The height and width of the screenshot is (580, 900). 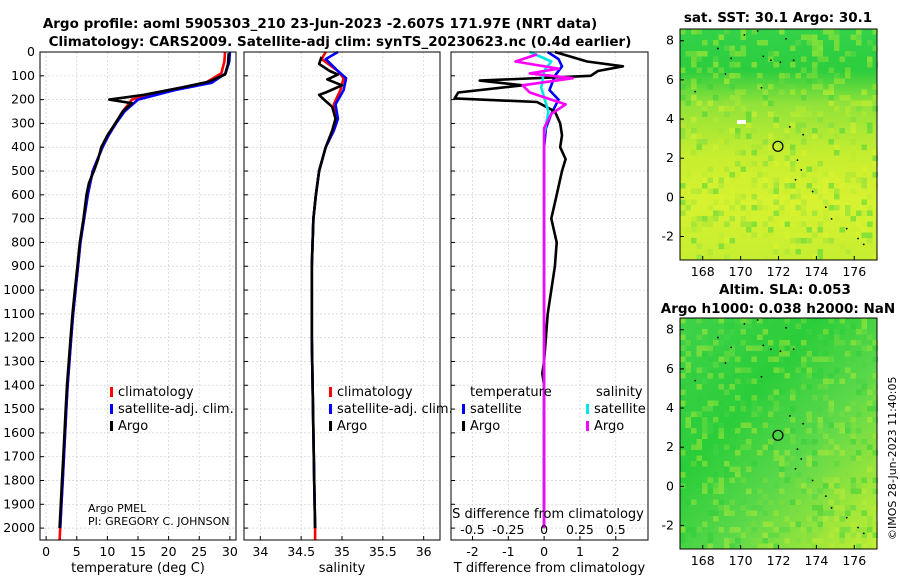 What do you see at coordinates (330, 409) in the screenshot?
I see `legend-satellite-swatch` at bounding box center [330, 409].